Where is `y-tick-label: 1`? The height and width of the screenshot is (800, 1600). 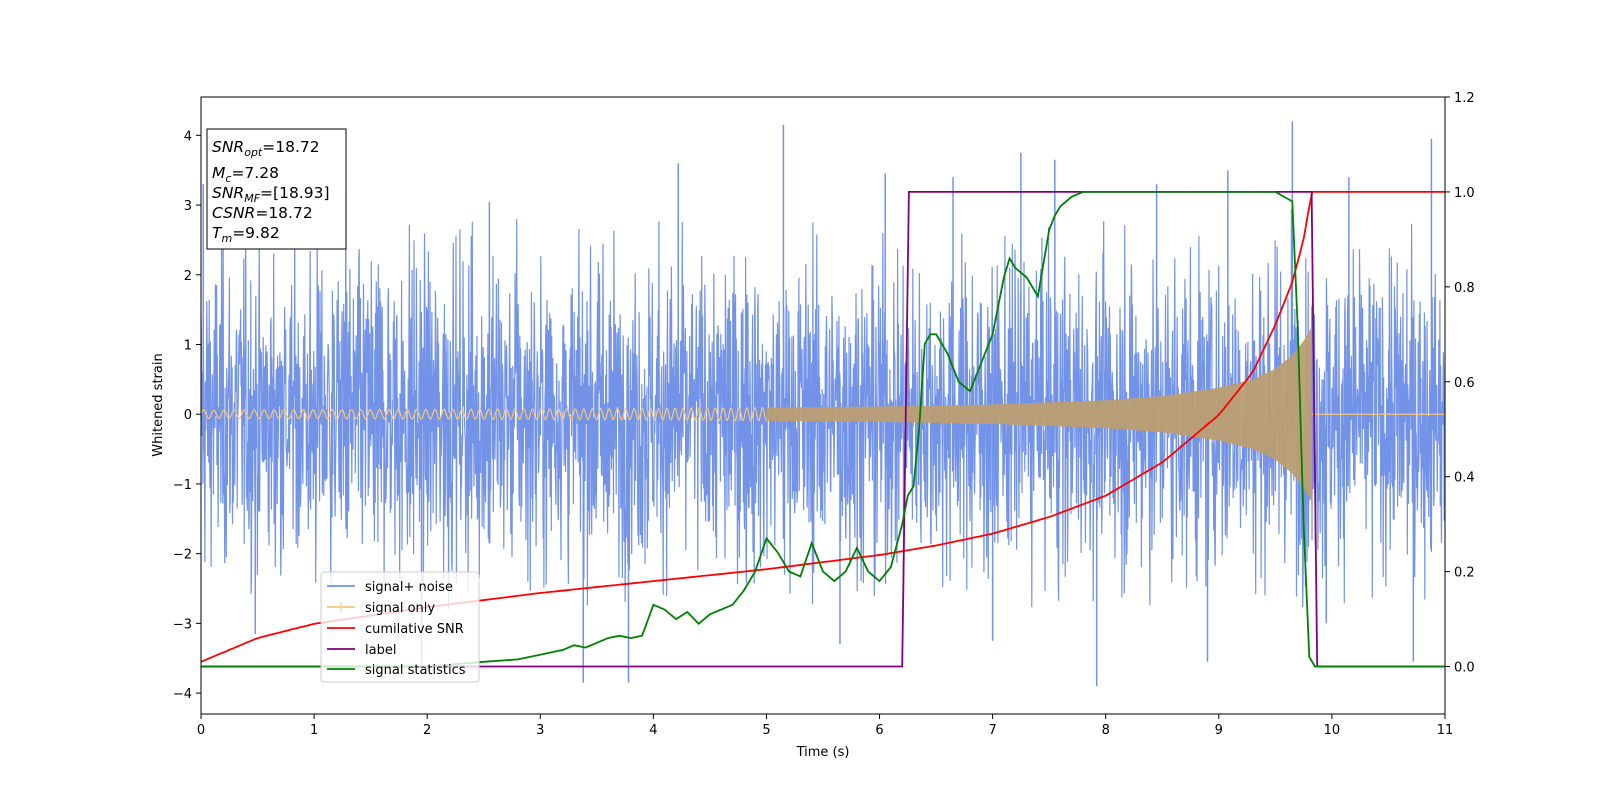 y-tick-label: 1 is located at coordinates (188, 345).